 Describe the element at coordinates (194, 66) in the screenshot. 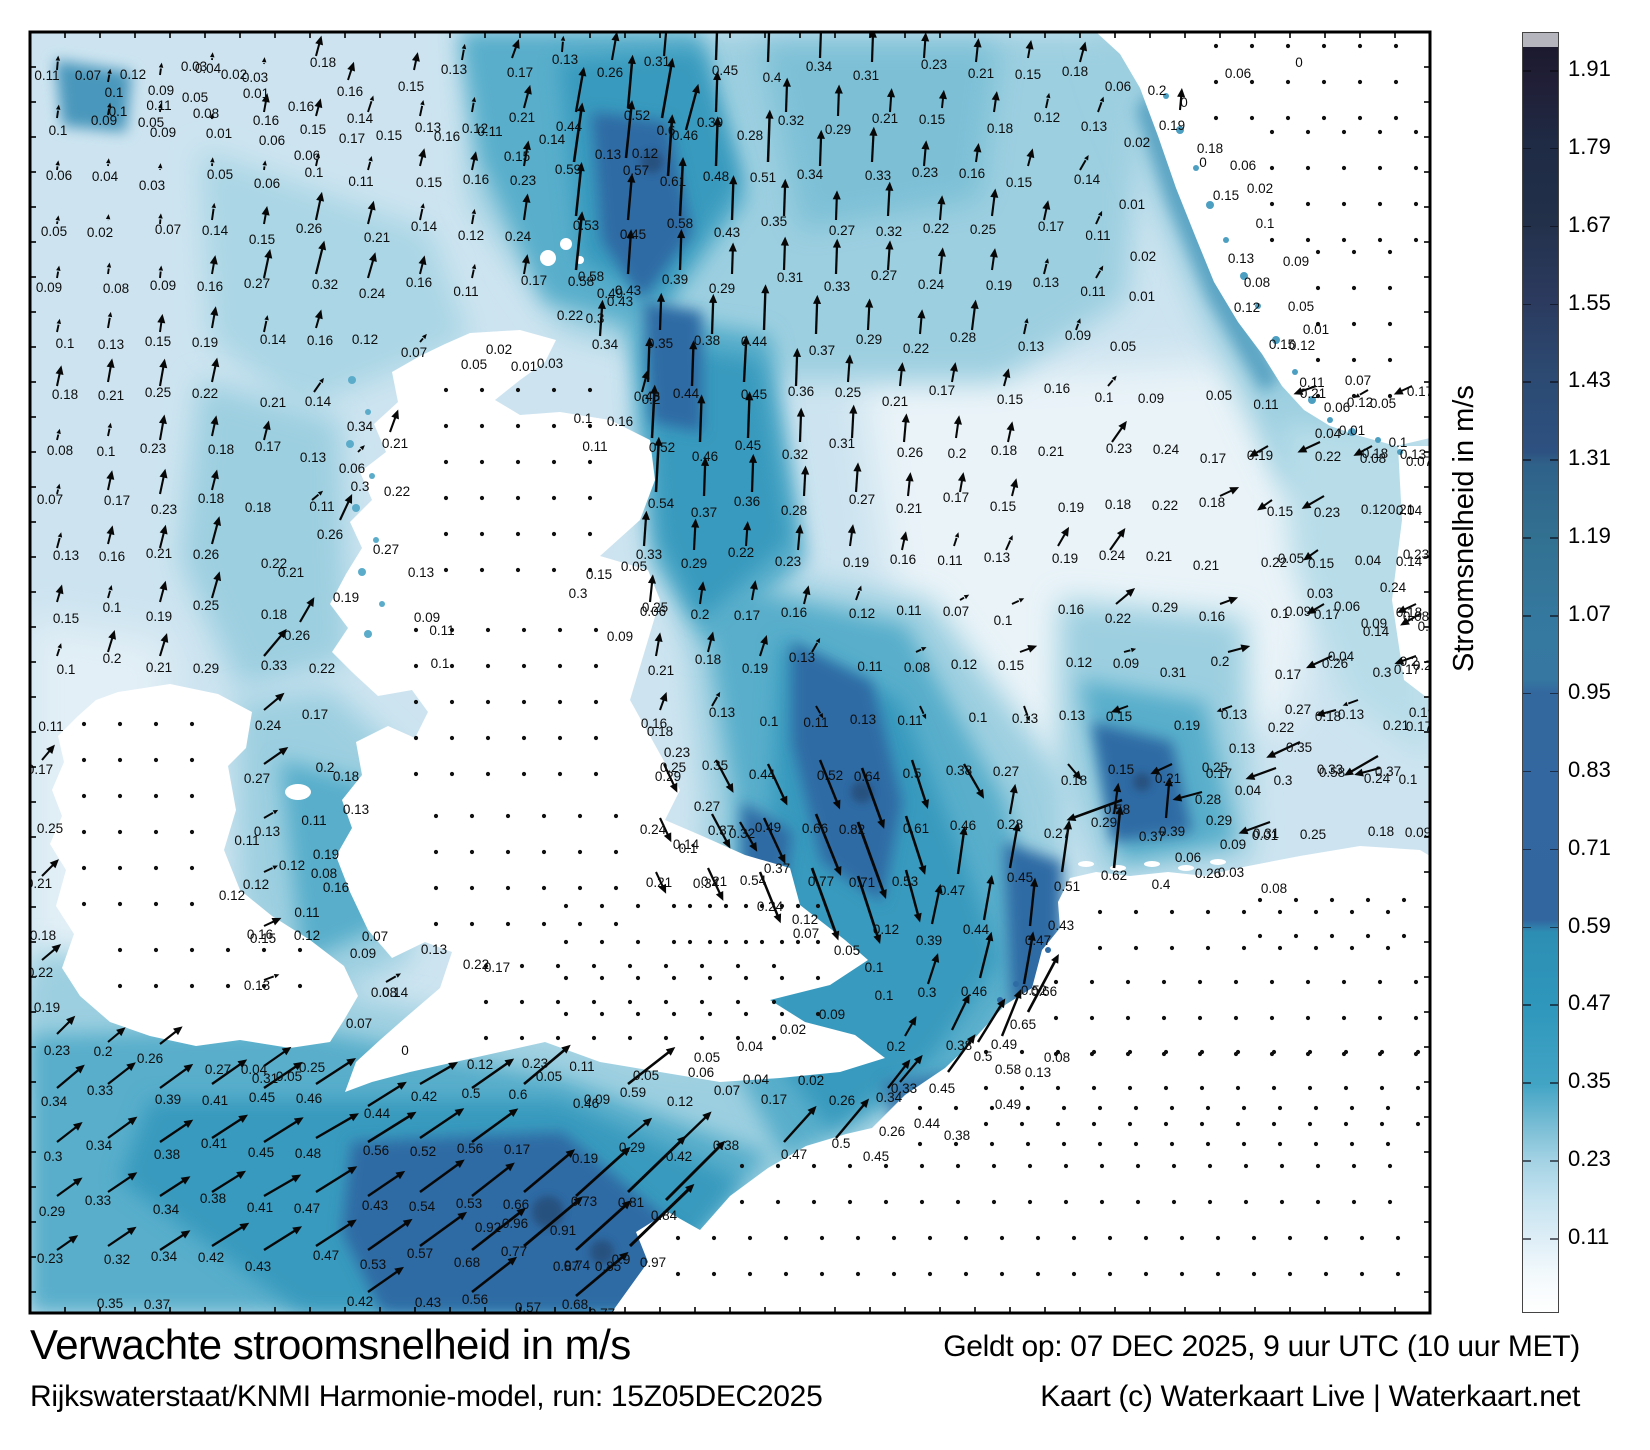

I see `current-value: 0.03` at that location.